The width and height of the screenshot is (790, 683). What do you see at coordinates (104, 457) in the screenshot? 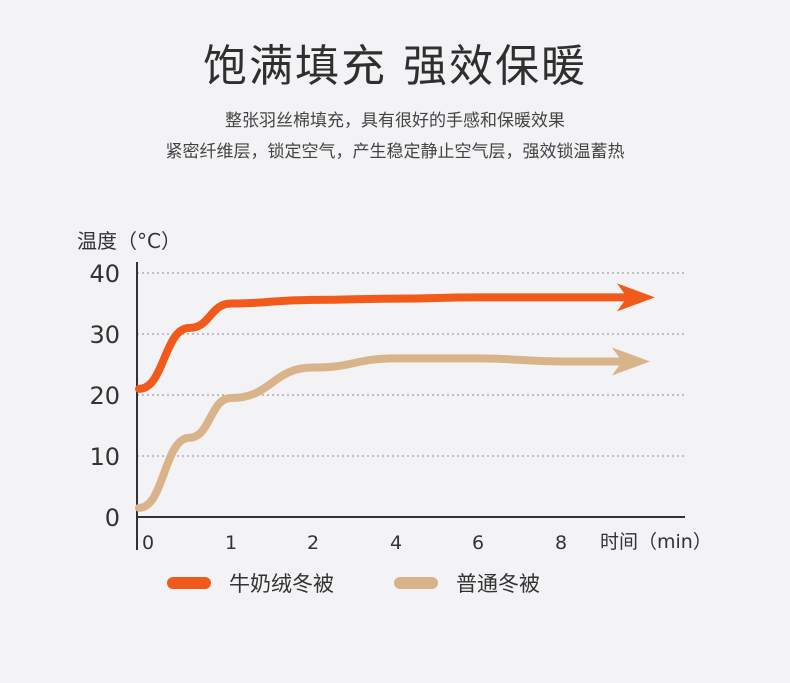
I see `y-tick-label-10: 10` at bounding box center [104, 457].